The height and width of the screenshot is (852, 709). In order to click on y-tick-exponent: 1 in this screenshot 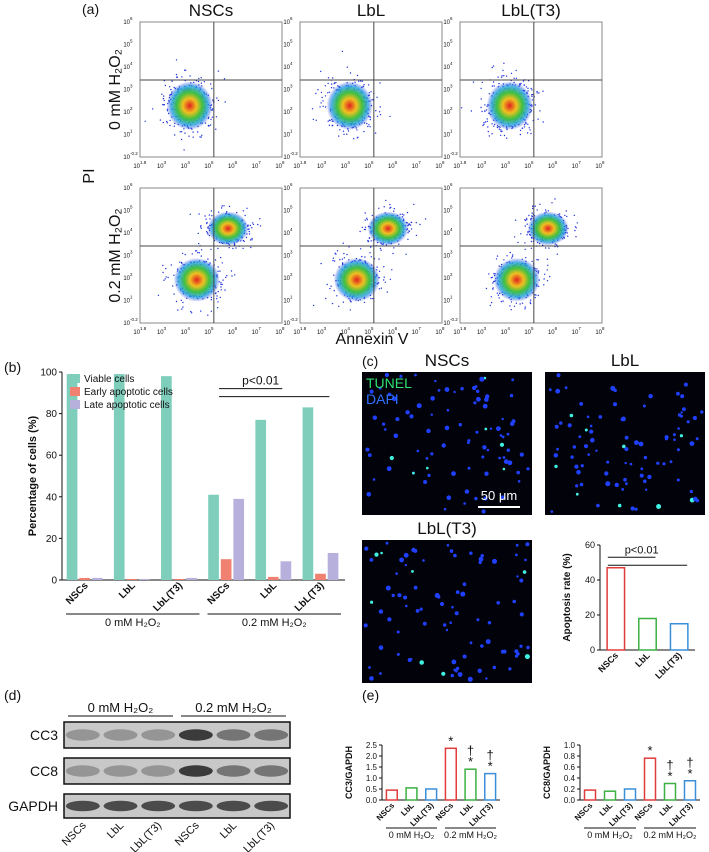, I will do `click(291, 297)`.